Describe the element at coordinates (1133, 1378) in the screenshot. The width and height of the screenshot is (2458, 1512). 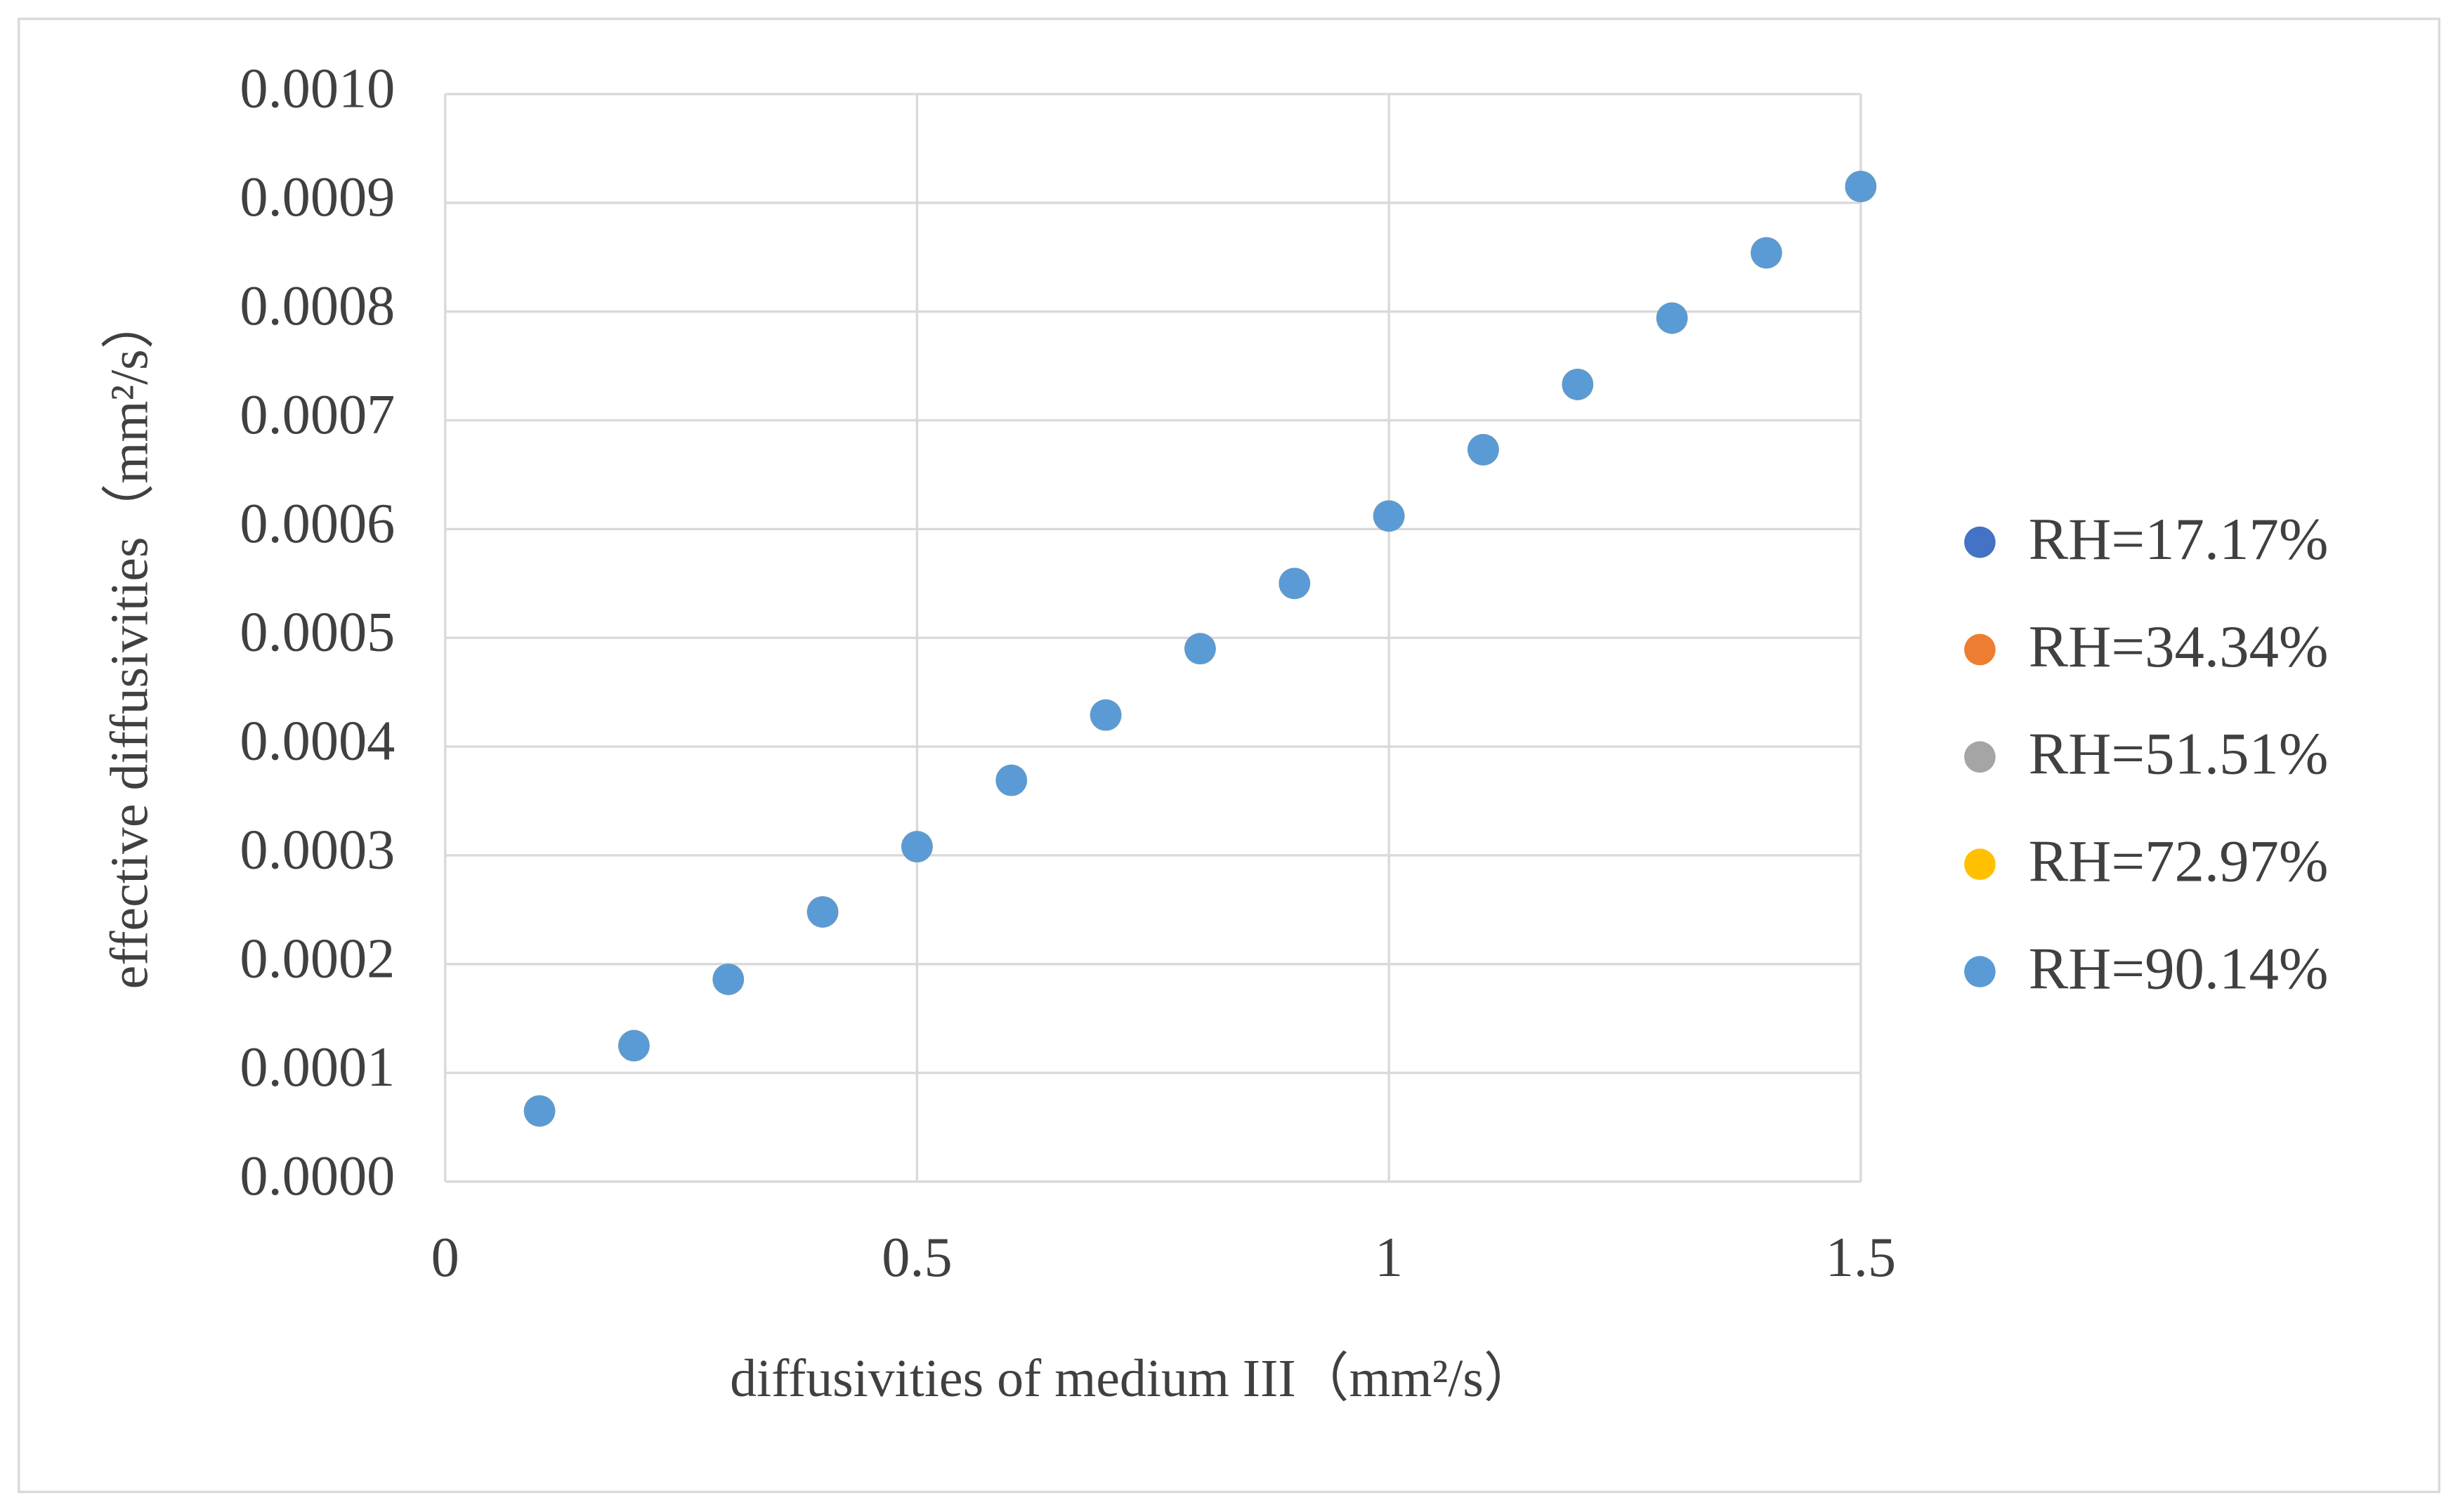
I see `x-axis-label: diffusivities of medium III（mm²/s）` at that location.